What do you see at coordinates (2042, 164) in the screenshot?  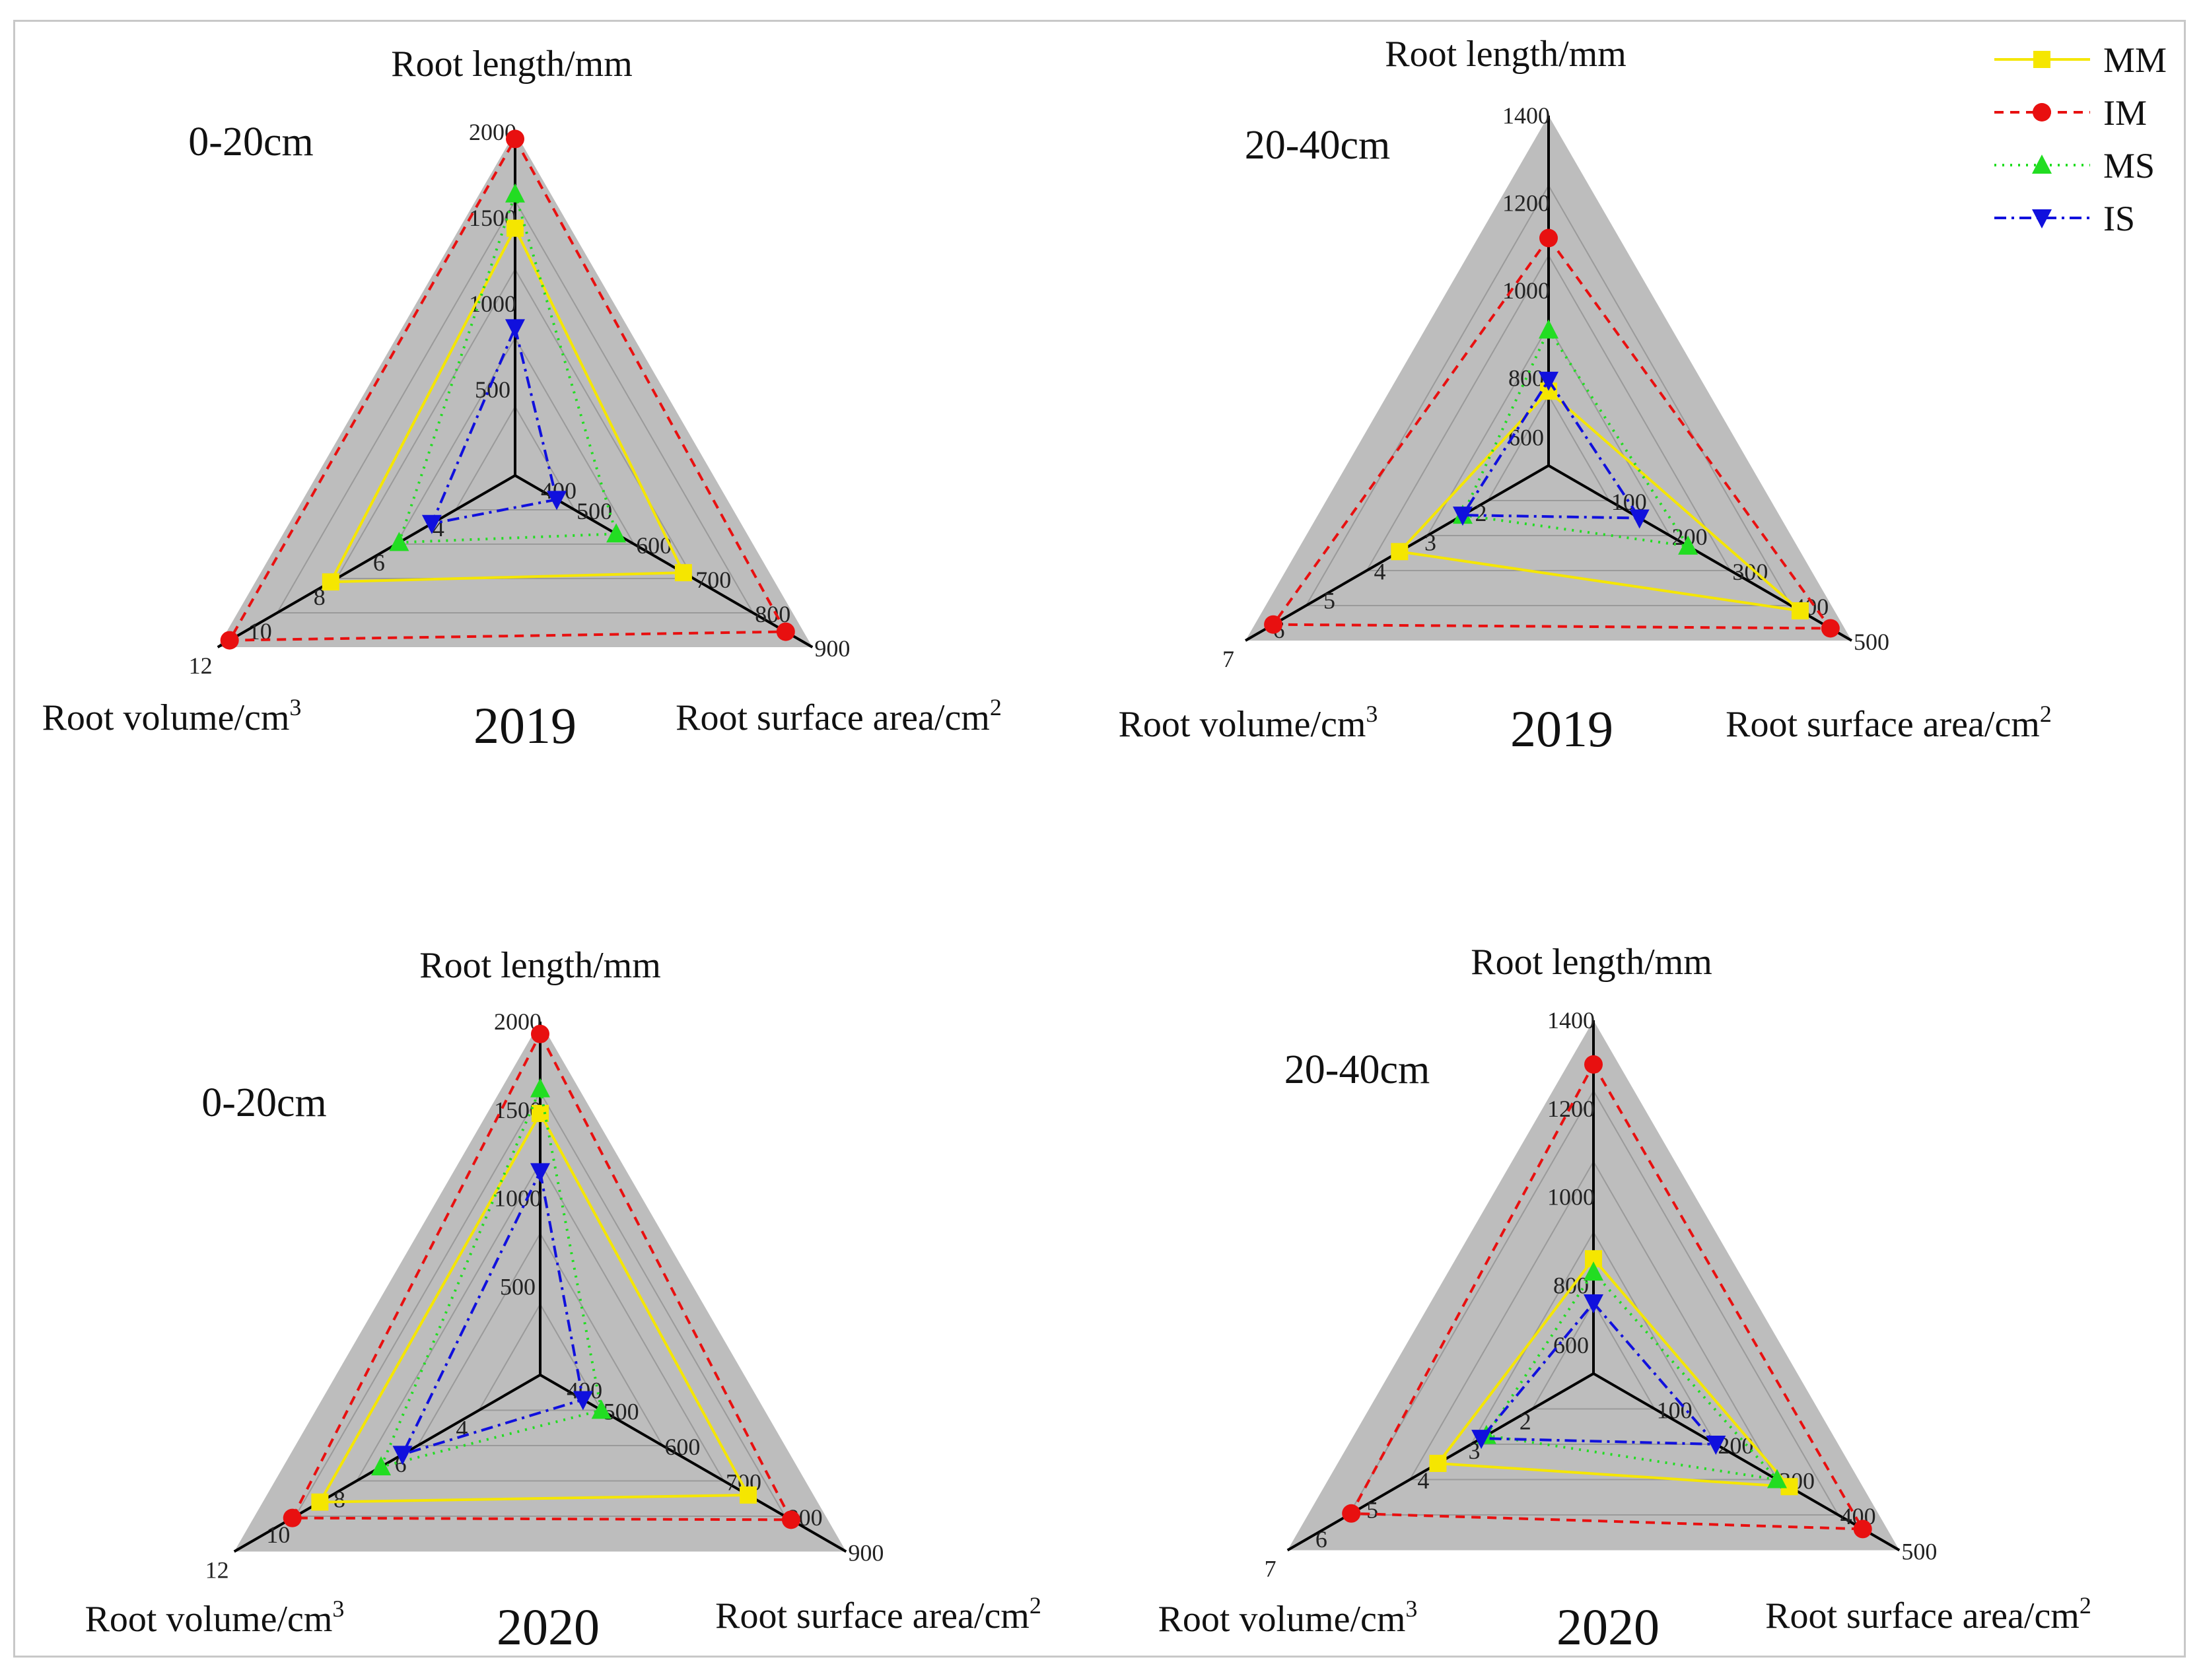 I see `legend-marker-MS` at bounding box center [2042, 164].